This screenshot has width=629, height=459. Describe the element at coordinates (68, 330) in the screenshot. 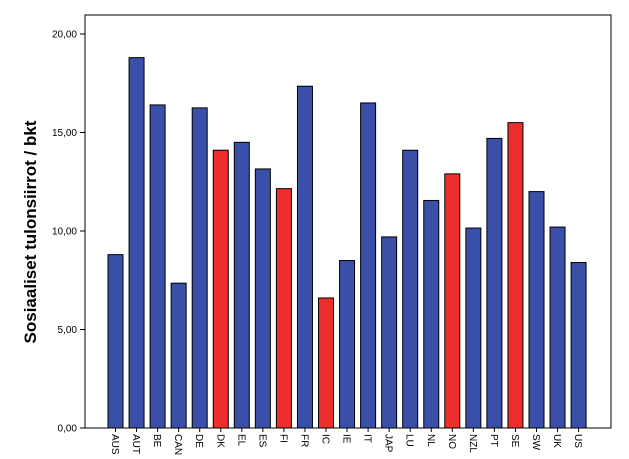

I see `y-tick-label: 5,00` at that location.